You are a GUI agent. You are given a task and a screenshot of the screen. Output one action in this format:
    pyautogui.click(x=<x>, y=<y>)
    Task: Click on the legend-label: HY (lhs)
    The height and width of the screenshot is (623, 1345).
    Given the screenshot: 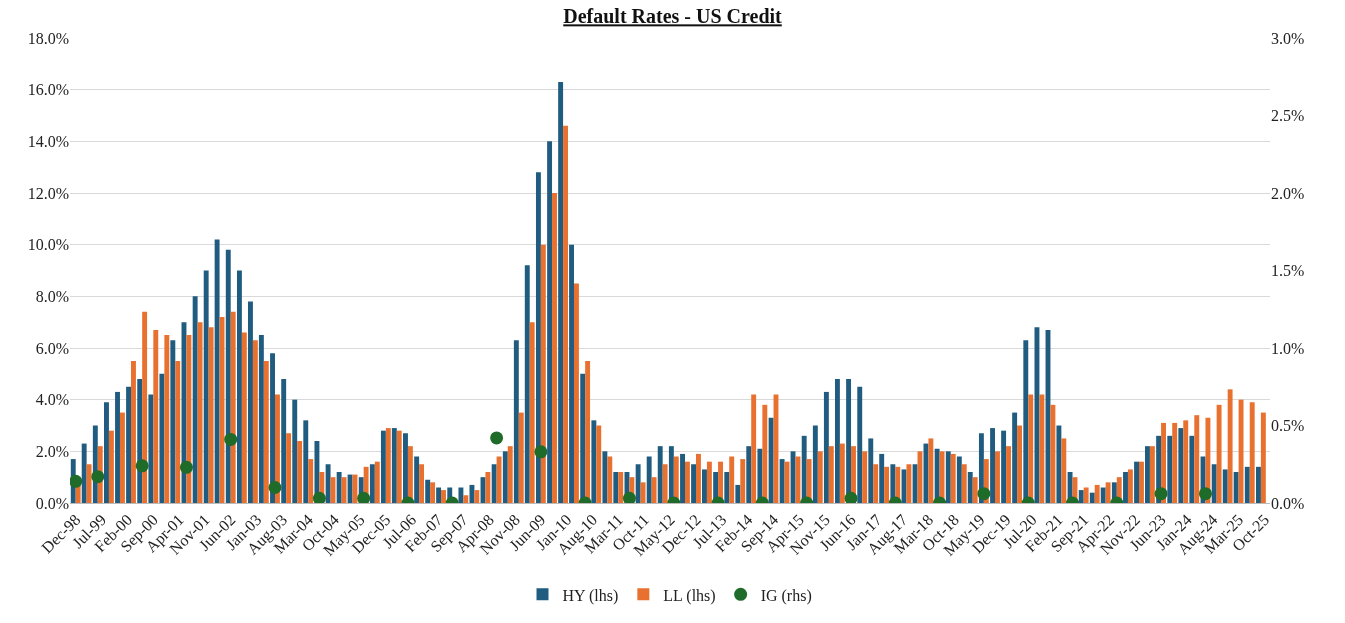 What is the action you would take?
    pyautogui.click(x=590, y=595)
    